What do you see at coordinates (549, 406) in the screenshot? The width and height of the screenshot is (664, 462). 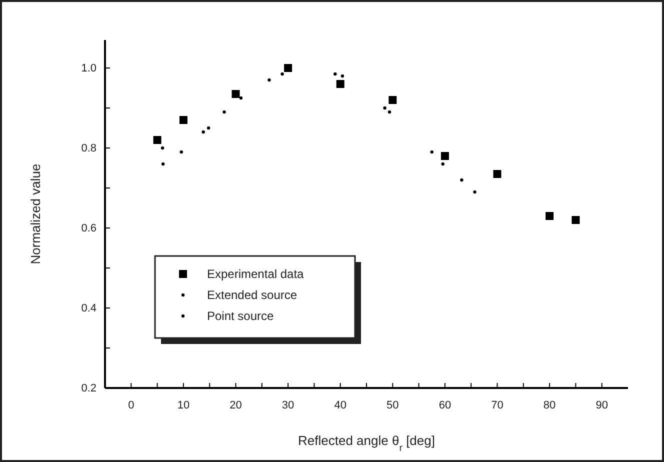 I see `x-tick-label: 80` at bounding box center [549, 406].